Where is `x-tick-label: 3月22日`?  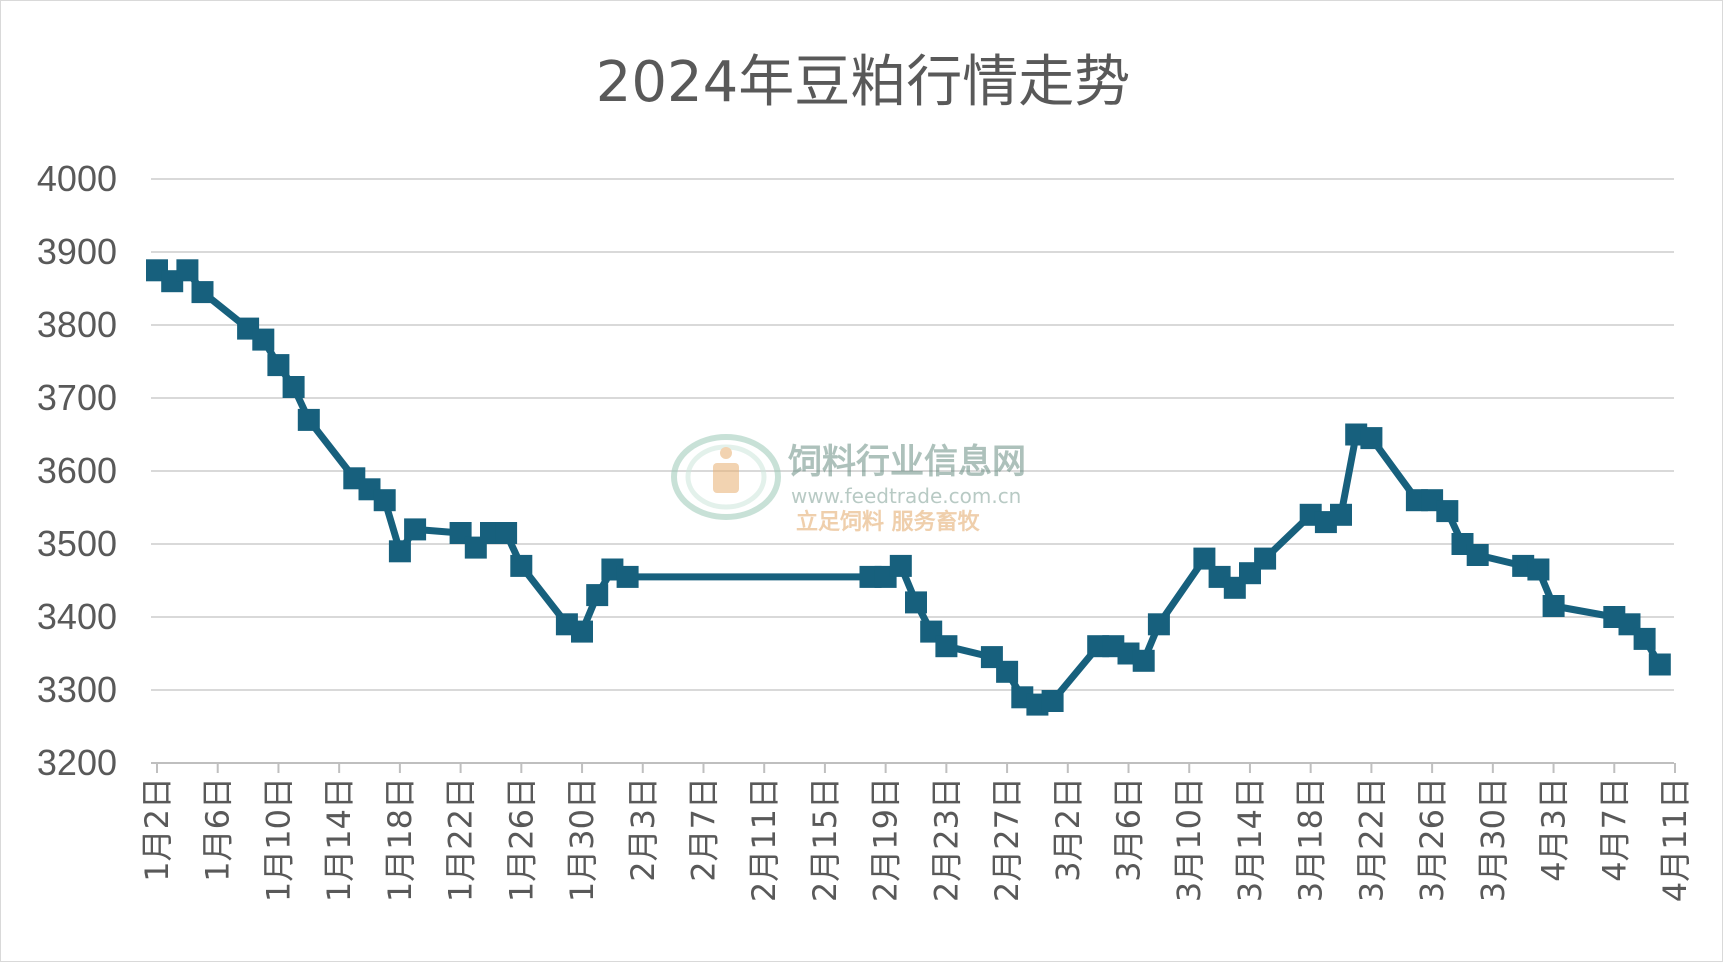 x-tick-label: 3月22日 is located at coordinates (1371, 839).